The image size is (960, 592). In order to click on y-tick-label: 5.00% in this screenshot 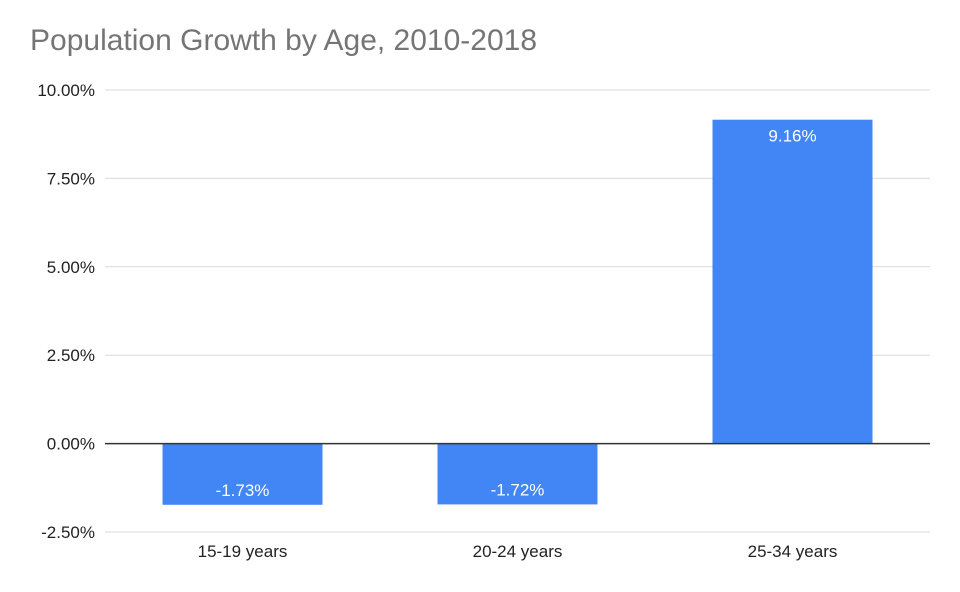, I will do `click(71, 267)`.